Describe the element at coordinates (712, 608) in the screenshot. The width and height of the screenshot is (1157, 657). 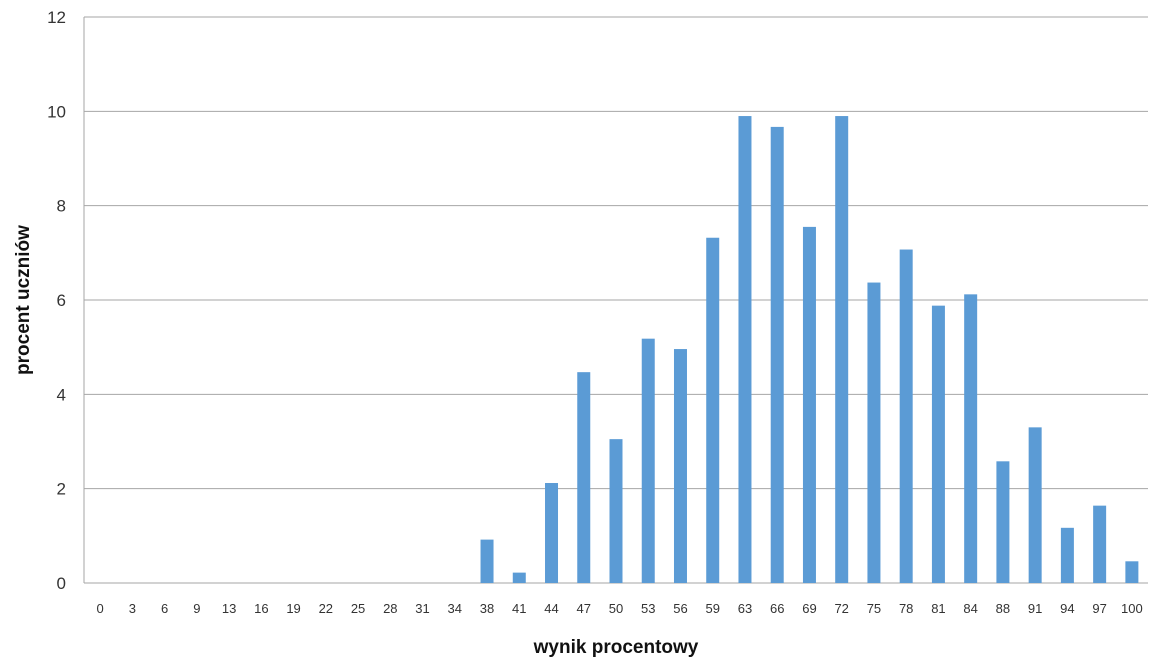
I see `x-tick-label: 59` at that location.